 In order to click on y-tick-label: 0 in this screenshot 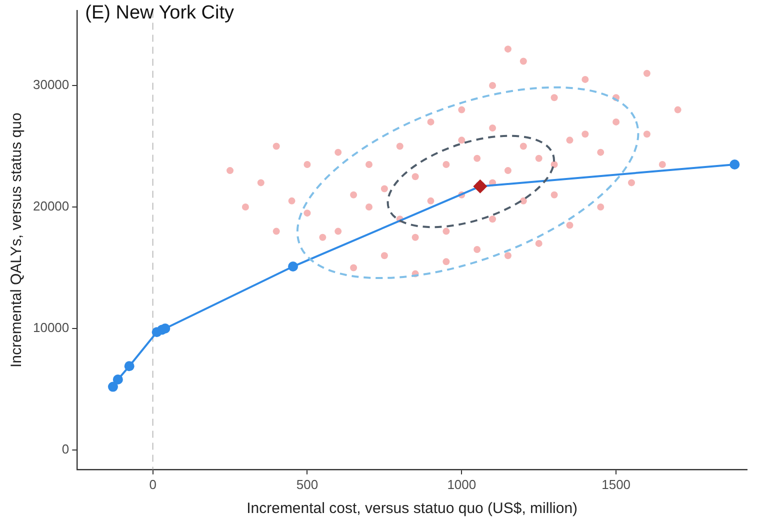, I will do `click(66, 449)`.